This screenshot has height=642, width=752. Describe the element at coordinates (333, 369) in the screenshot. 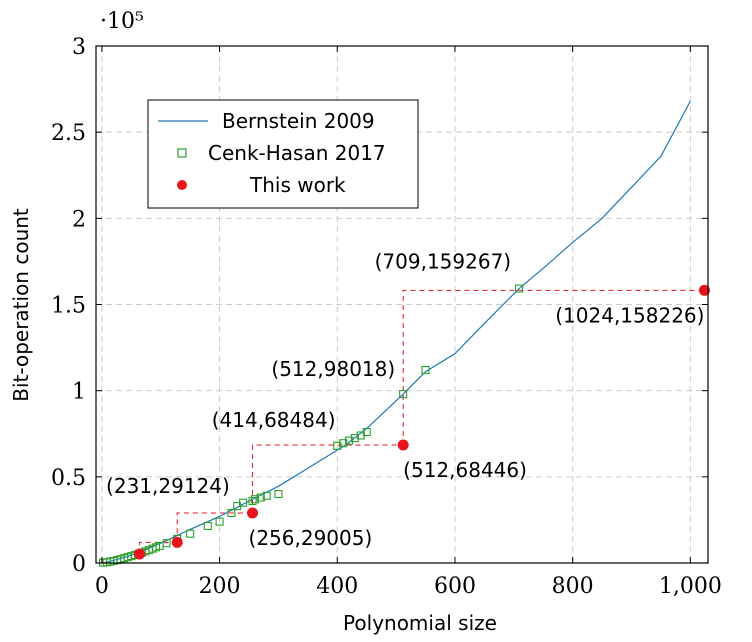

I see `point-annotation: (512,98018)` at that location.